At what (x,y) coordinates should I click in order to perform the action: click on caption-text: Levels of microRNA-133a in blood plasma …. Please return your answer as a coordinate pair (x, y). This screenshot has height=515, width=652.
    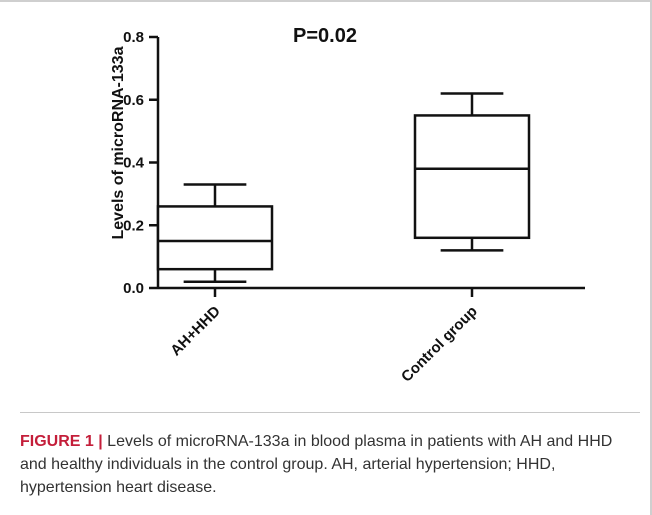
    Looking at the image, I should click on (316, 464).